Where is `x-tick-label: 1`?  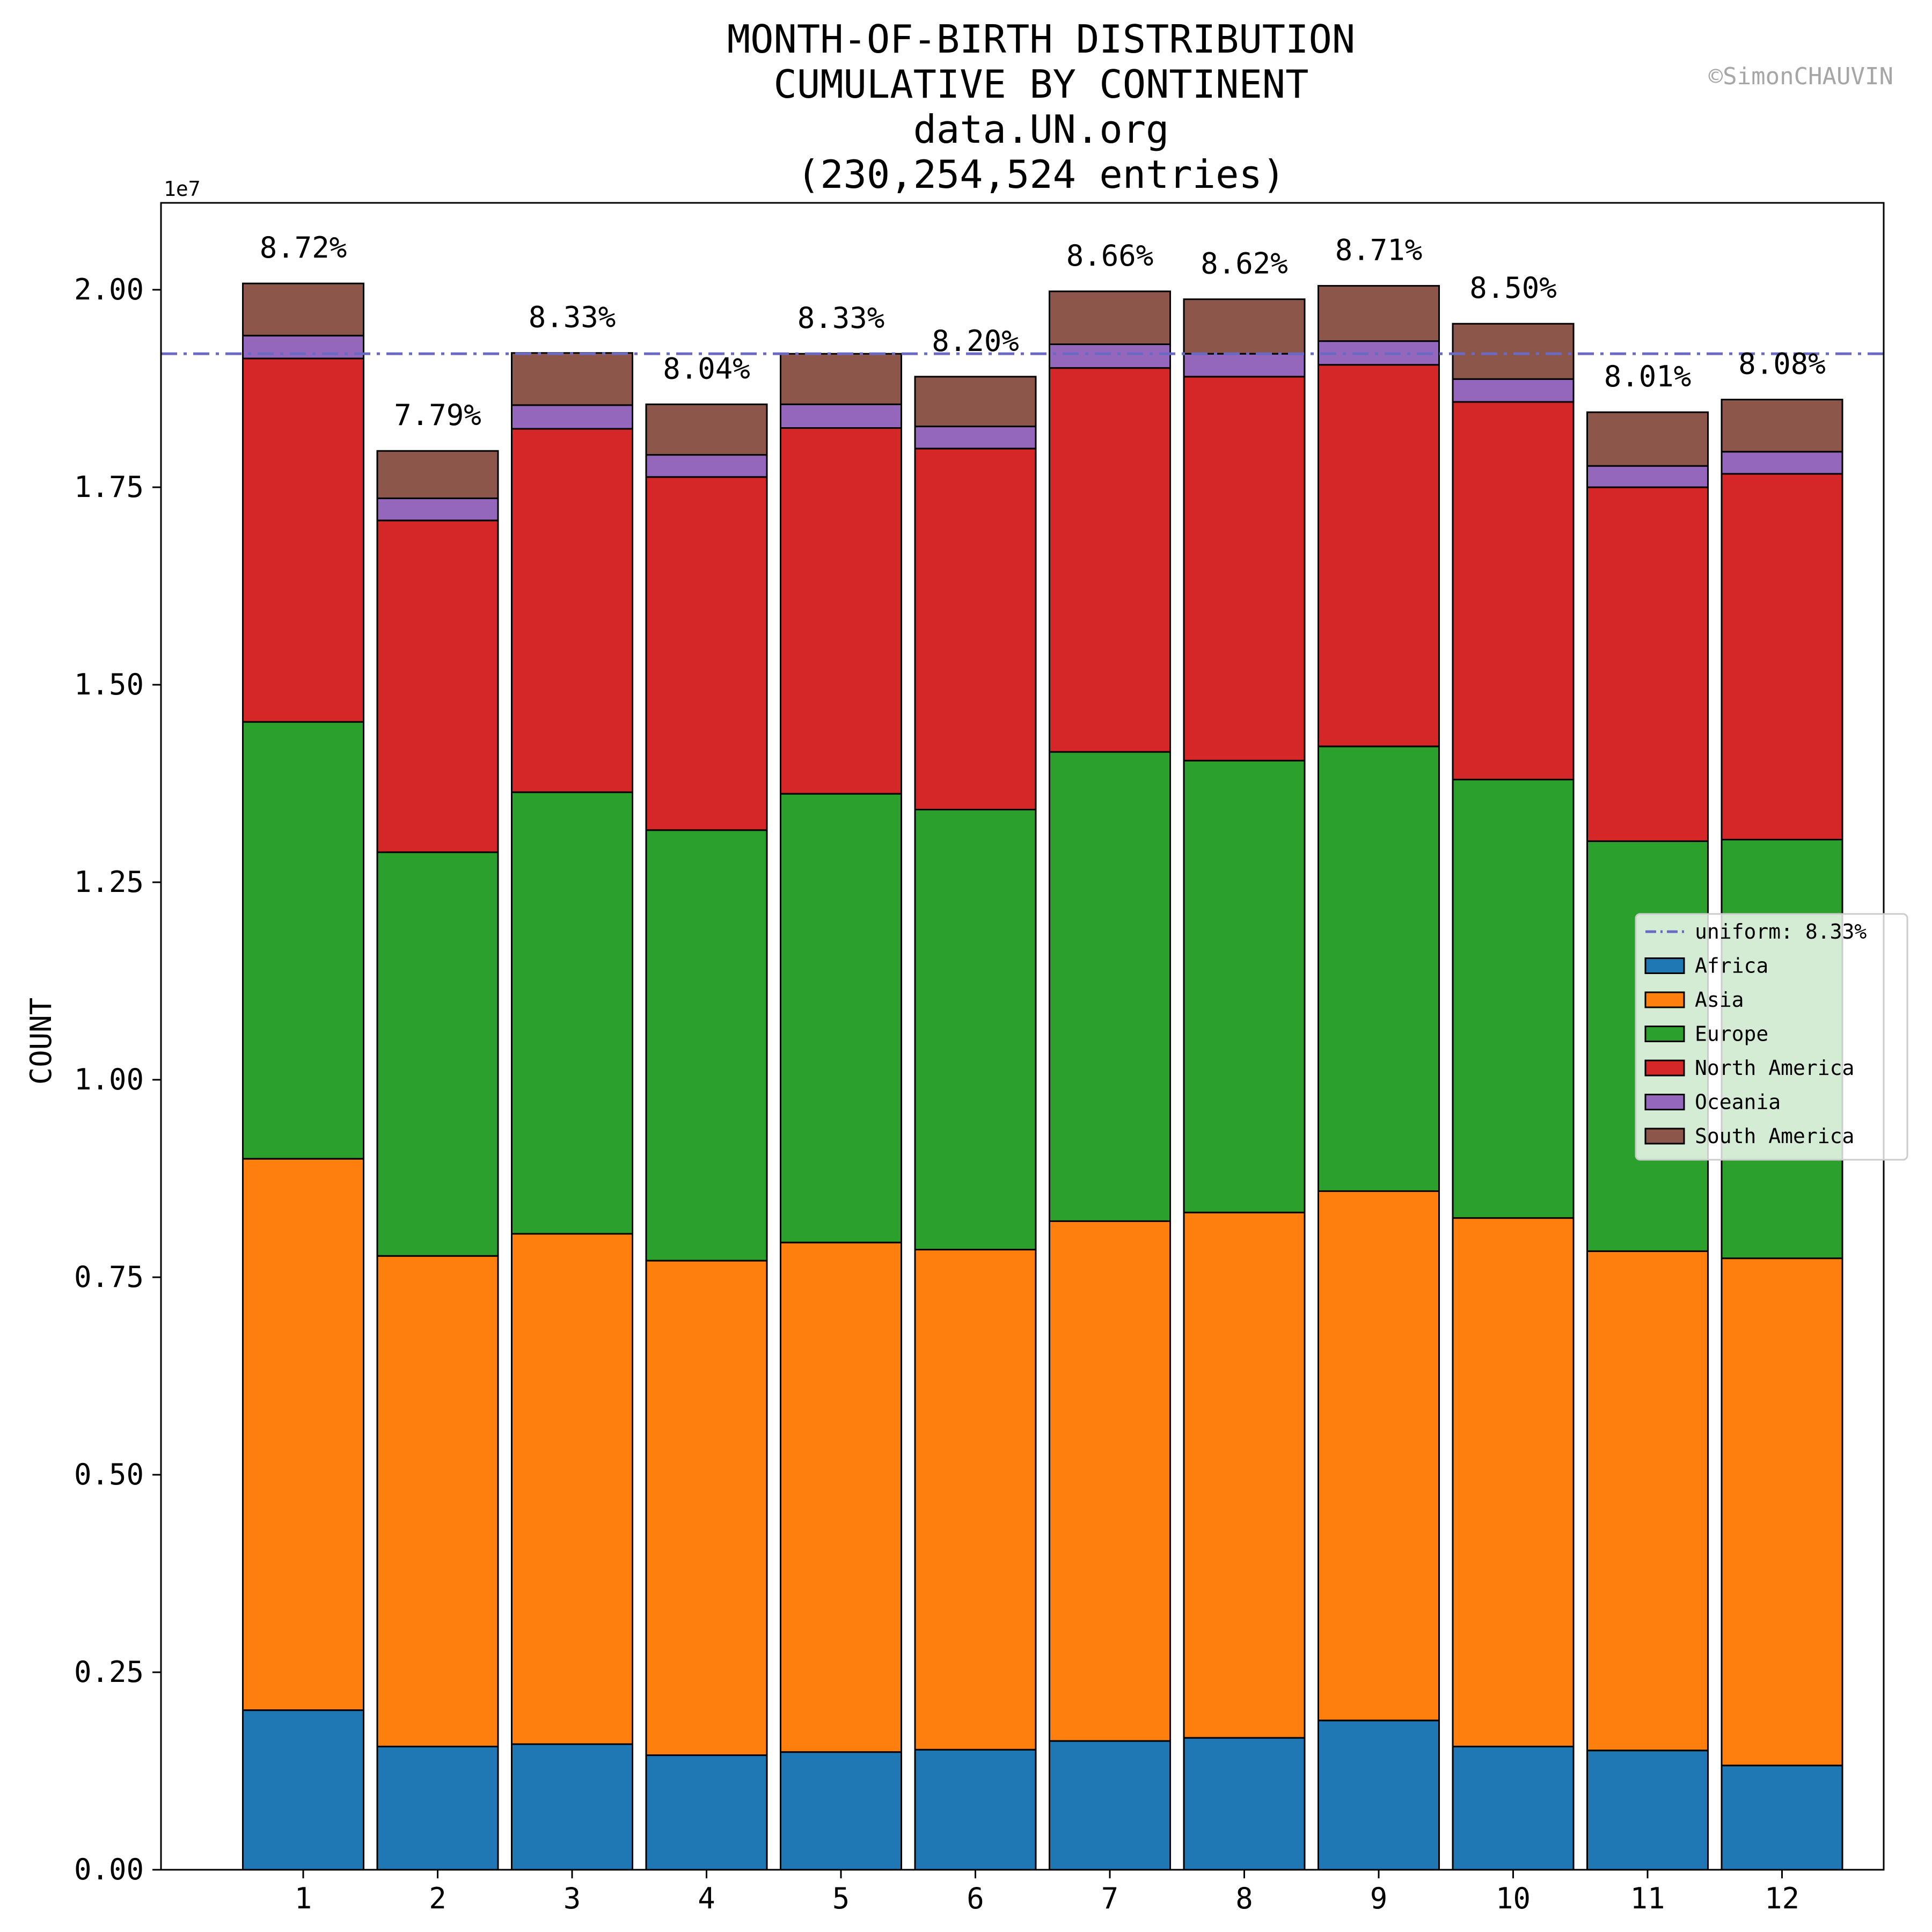 x-tick-label: 1 is located at coordinates (303, 1898).